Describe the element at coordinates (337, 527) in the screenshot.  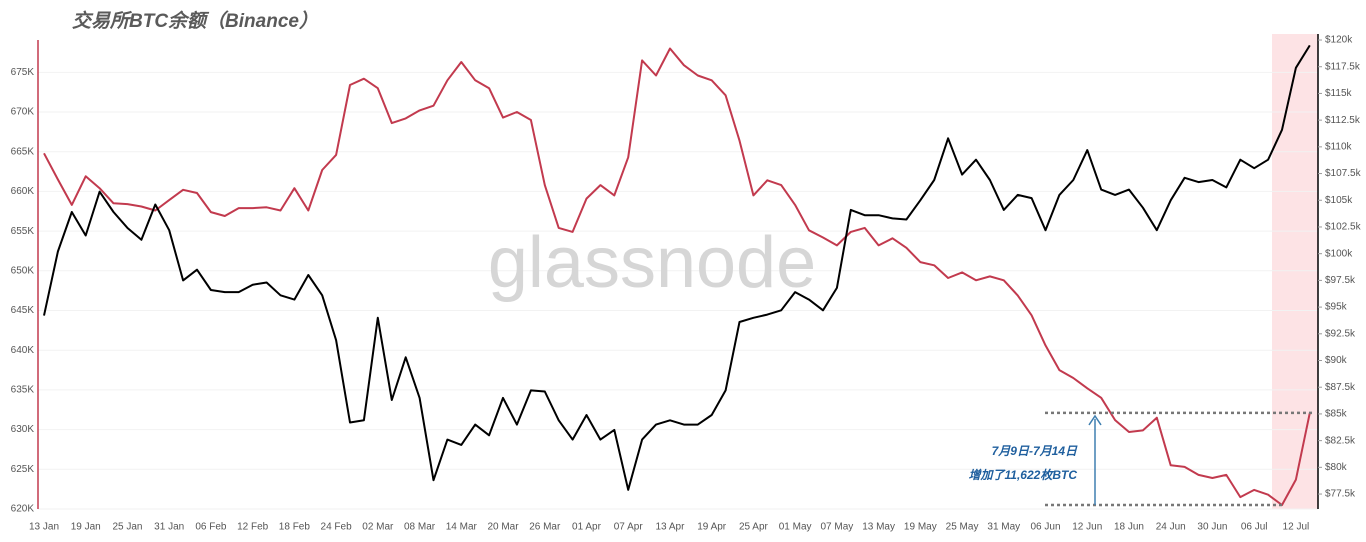
I see `x-tick-label: 24 Feb` at that location.